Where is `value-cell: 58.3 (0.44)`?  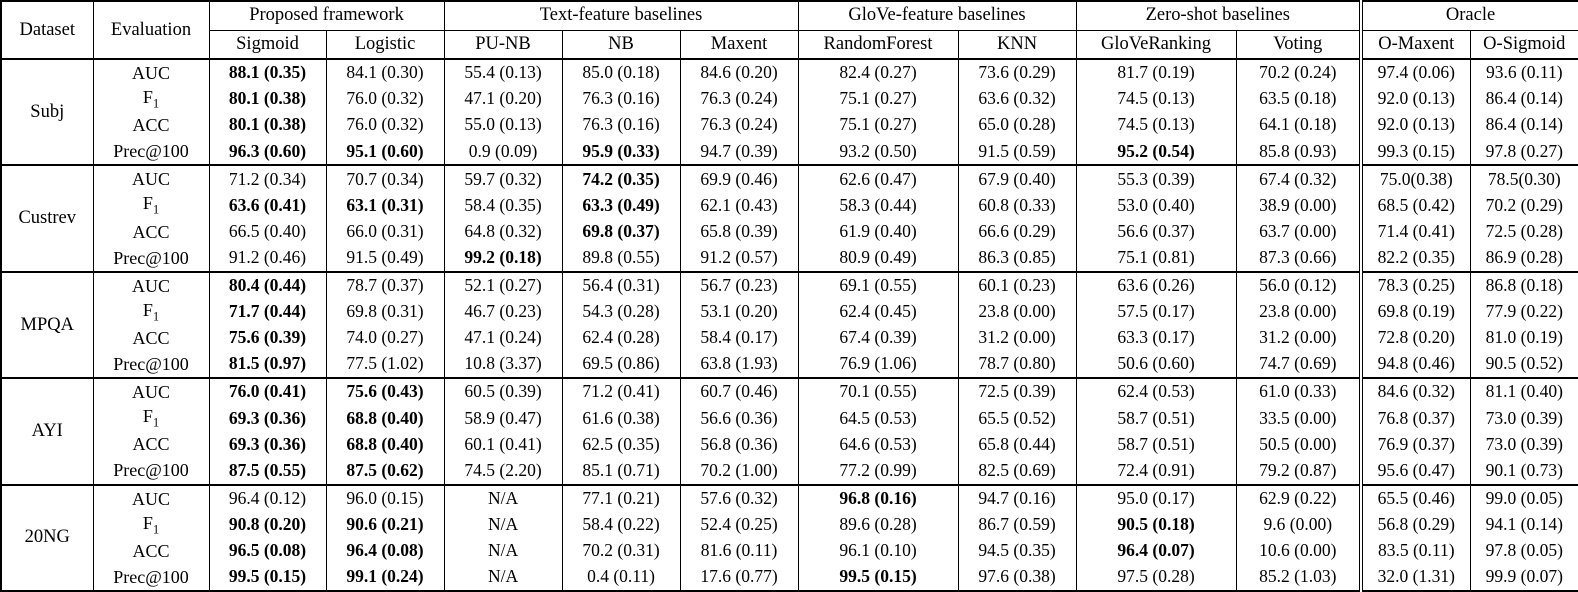 value-cell: 58.3 (0.44) is located at coordinates (878, 205).